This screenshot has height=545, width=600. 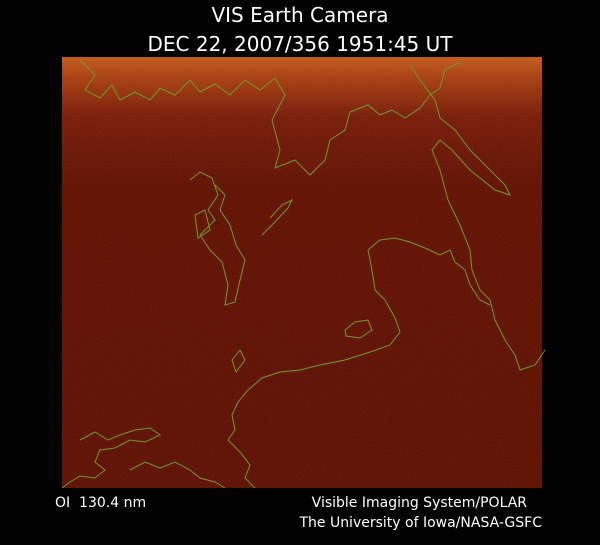 What do you see at coordinates (299, 15) in the screenshot?
I see `title: VIS Earth Camera` at bounding box center [299, 15].